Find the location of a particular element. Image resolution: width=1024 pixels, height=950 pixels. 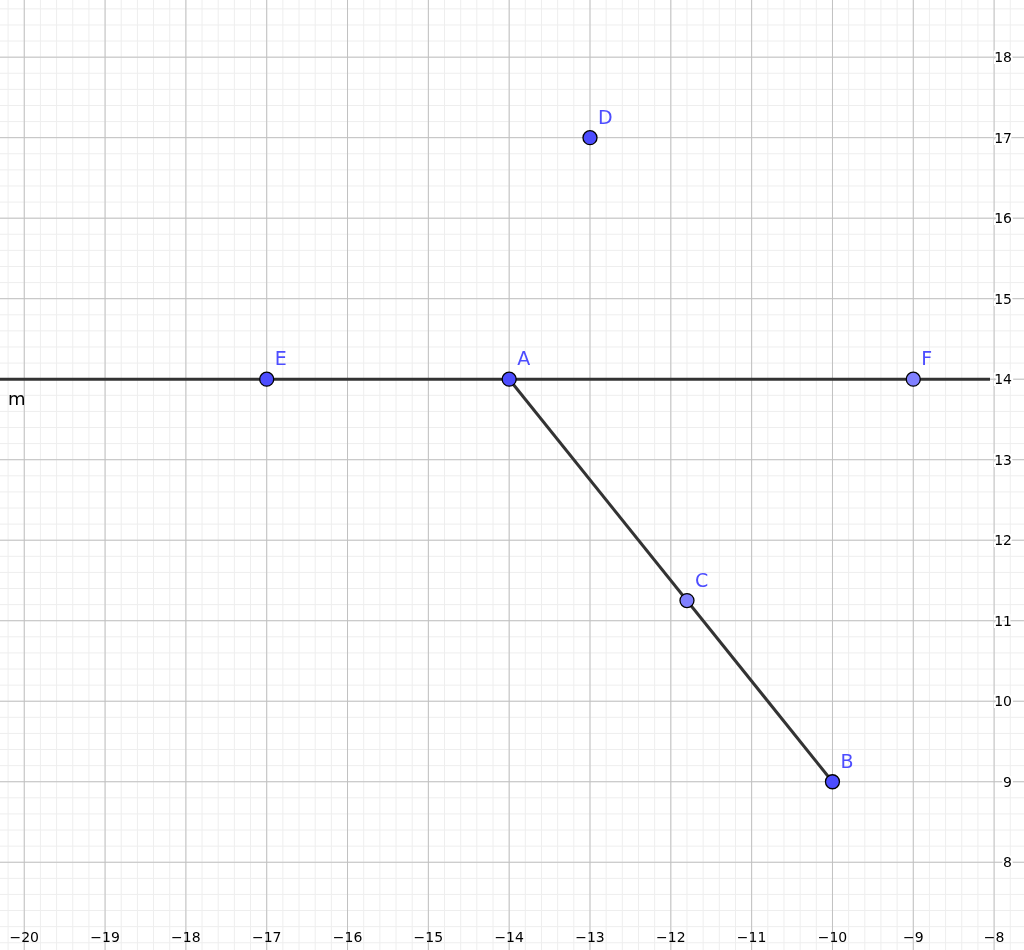

y-tick-label: 16 is located at coordinates (1003, 218).